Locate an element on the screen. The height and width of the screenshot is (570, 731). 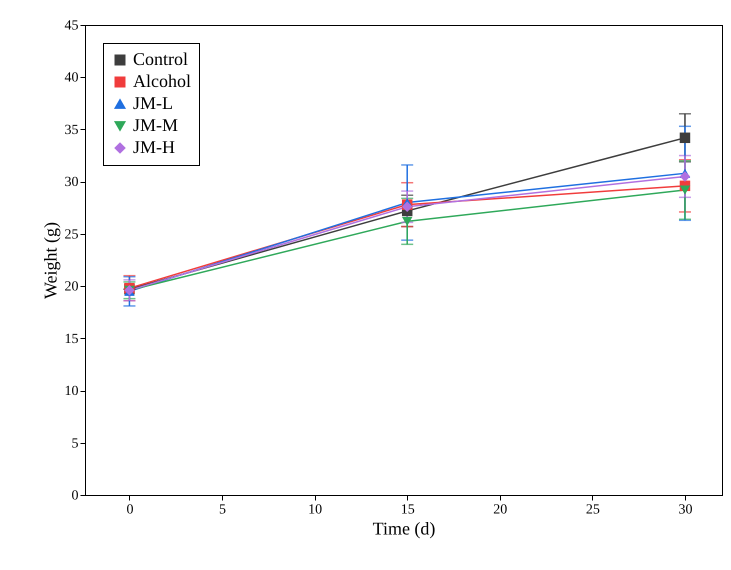
legend-label: JM-M is located at coordinates (155, 125).